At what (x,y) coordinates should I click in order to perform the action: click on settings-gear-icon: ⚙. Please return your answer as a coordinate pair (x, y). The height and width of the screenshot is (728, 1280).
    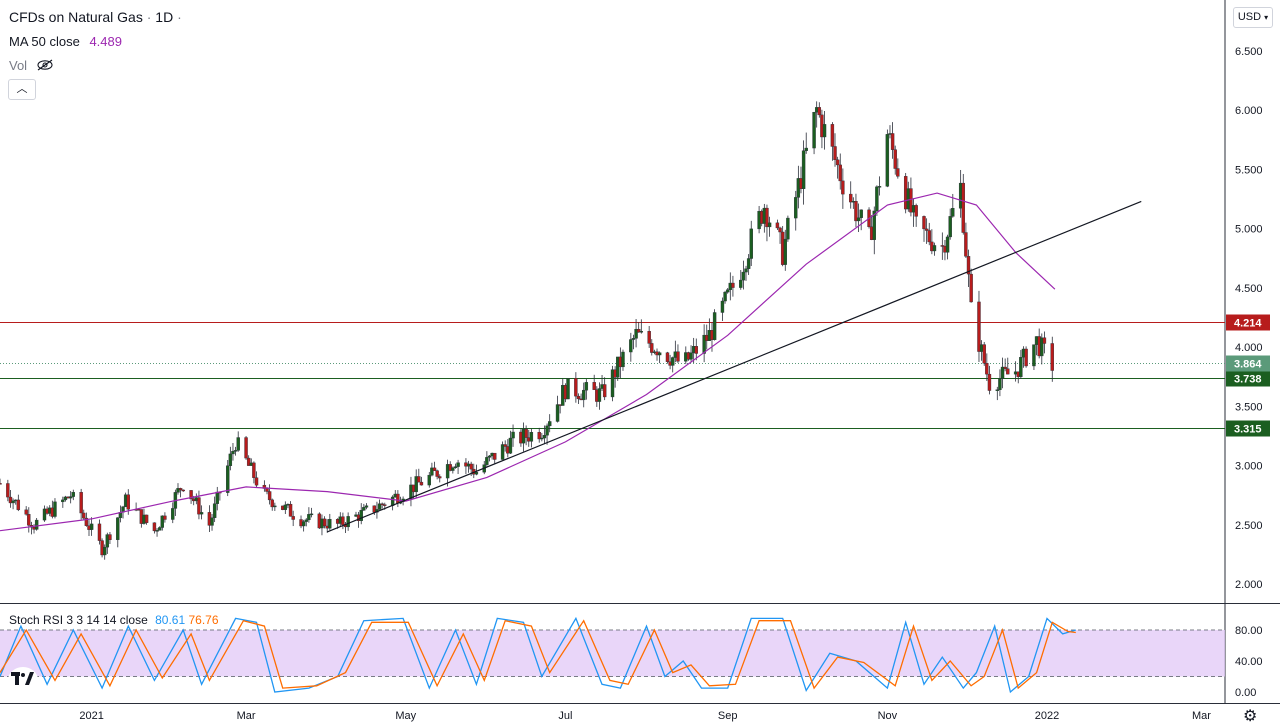
    Looking at the image, I should click on (1250, 716).